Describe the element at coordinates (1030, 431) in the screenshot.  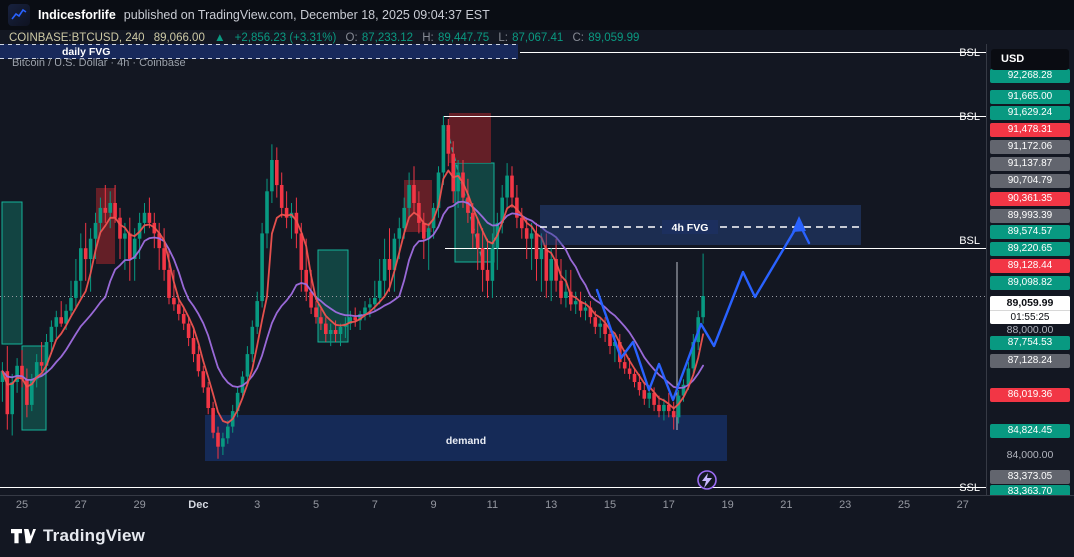
I see `price-level-label: 84,824.45` at that location.